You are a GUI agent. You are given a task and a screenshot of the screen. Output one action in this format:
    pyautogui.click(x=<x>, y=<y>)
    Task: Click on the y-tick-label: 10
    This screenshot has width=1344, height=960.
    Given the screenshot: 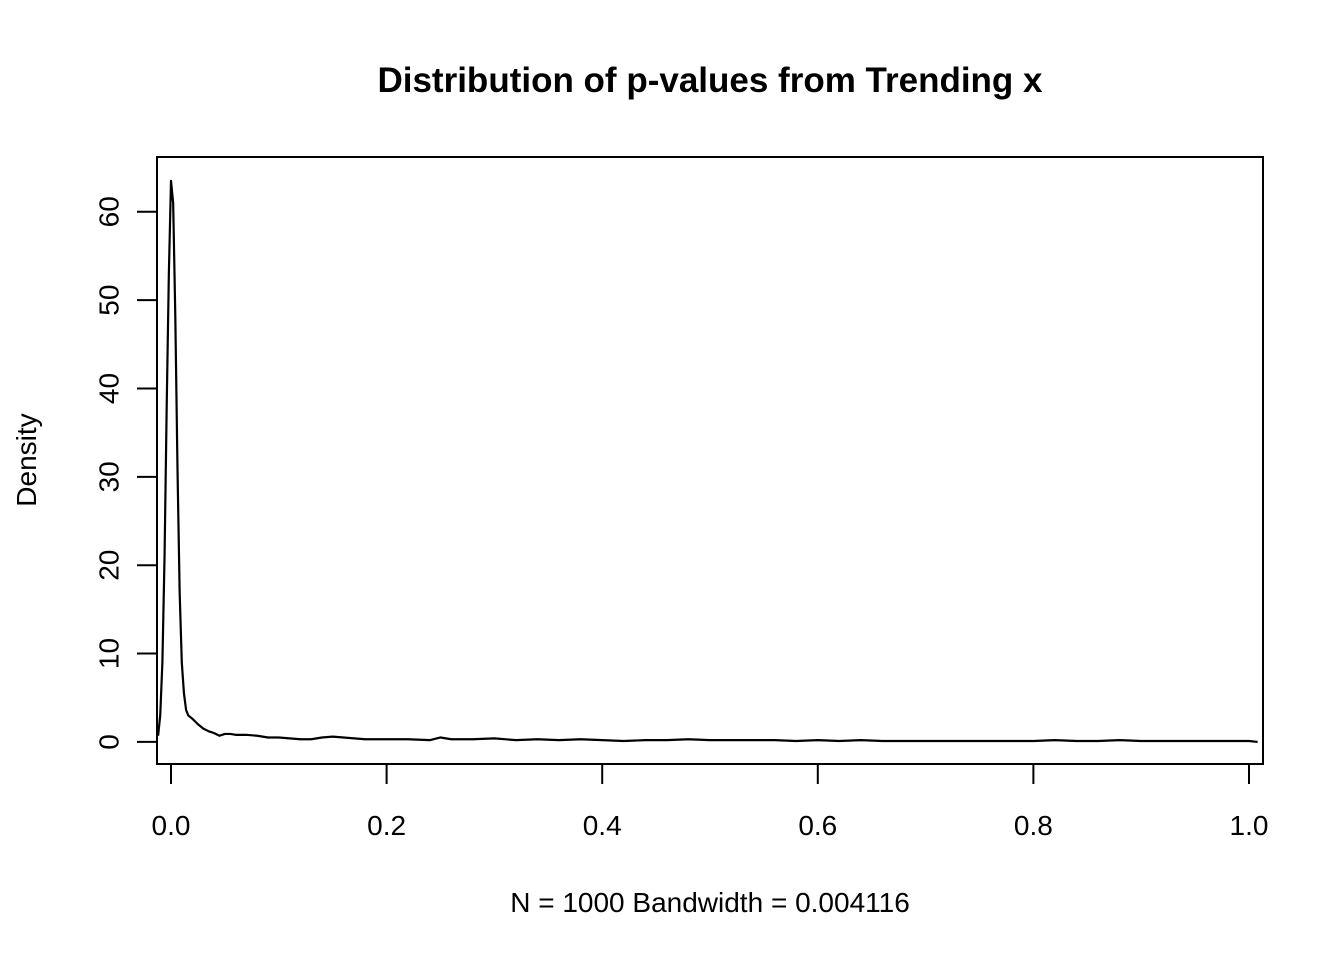 What is the action you would take?
    pyautogui.click(x=109, y=653)
    